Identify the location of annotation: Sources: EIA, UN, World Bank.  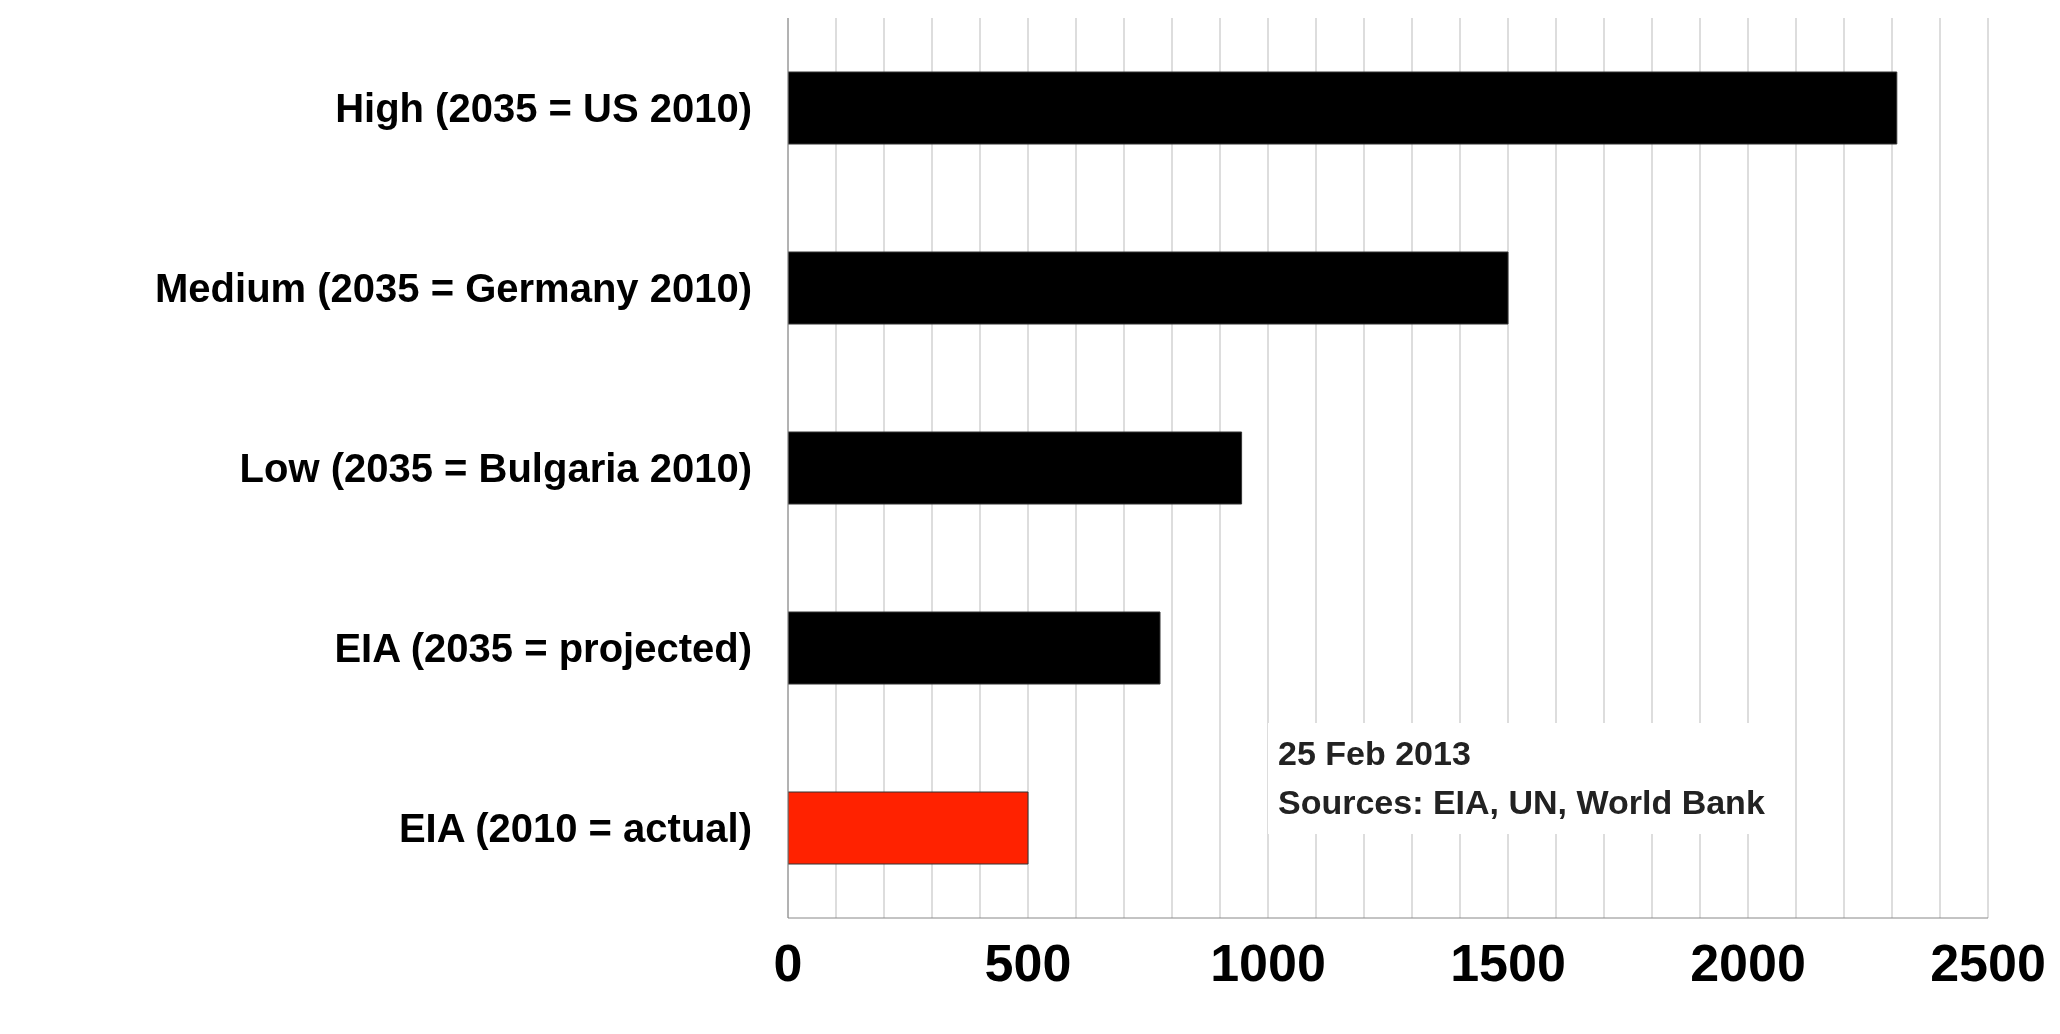
(1521, 803).